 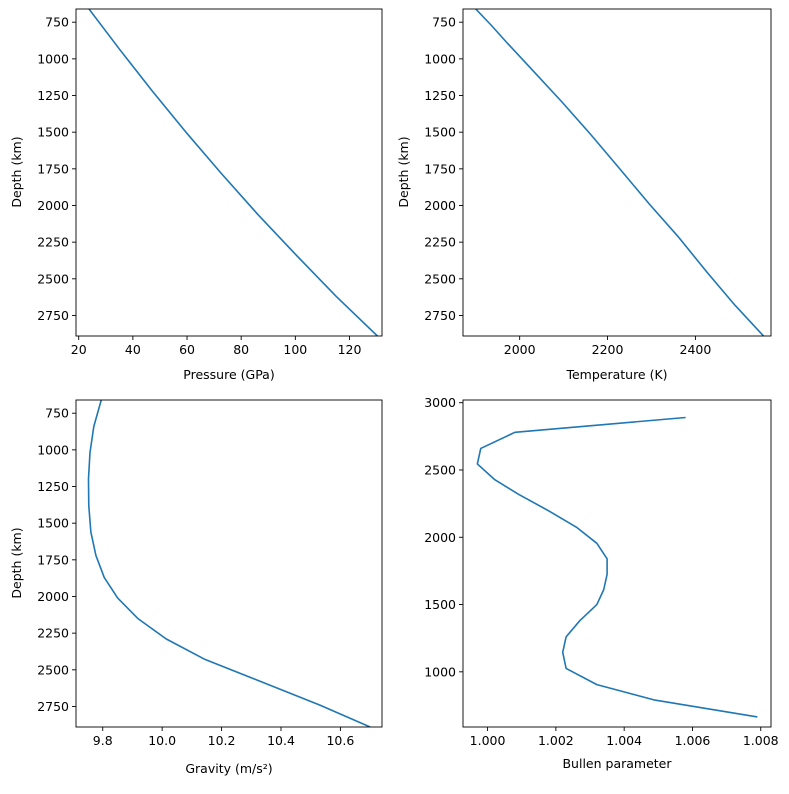 I want to click on x-axis-label: Bullen parameter, so click(x=617, y=763).